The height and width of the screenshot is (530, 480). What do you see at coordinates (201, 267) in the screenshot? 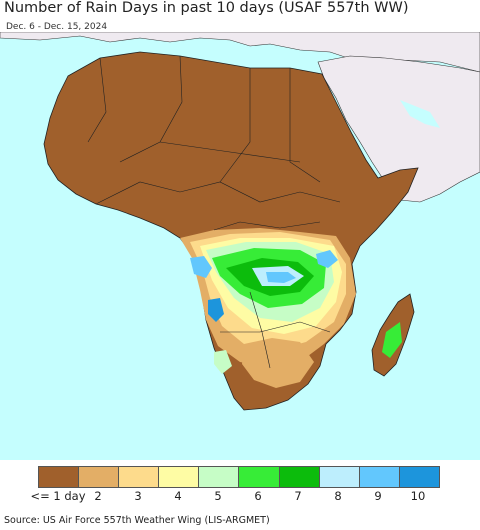
I see `zone-9-west` at bounding box center [201, 267].